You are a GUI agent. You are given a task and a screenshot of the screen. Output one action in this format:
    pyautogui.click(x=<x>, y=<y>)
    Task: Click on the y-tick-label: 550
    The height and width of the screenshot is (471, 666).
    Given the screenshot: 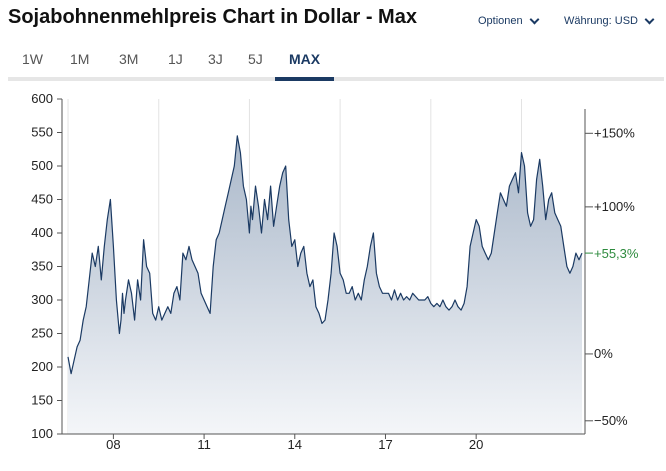 What is the action you would take?
    pyautogui.click(x=42, y=132)
    